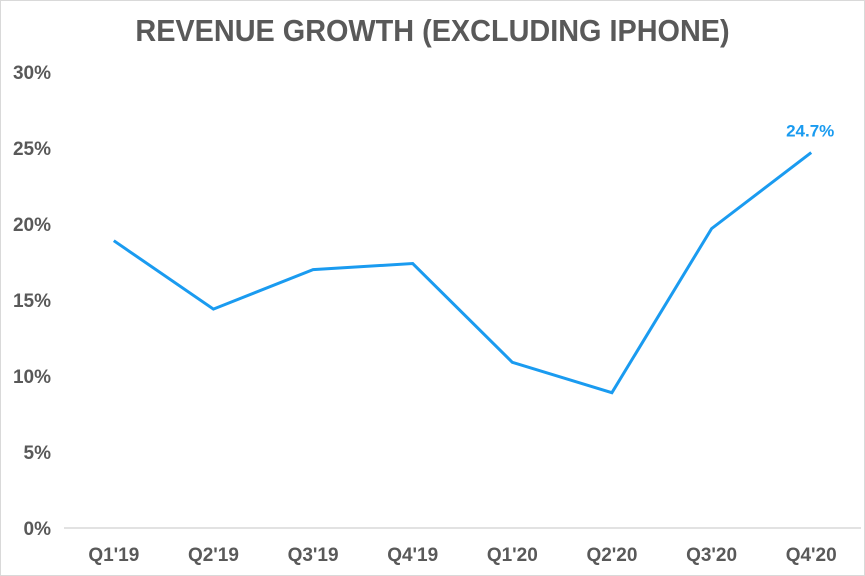  What do you see at coordinates (512, 555) in the screenshot?
I see `x-tick-label: Q1'20` at bounding box center [512, 555].